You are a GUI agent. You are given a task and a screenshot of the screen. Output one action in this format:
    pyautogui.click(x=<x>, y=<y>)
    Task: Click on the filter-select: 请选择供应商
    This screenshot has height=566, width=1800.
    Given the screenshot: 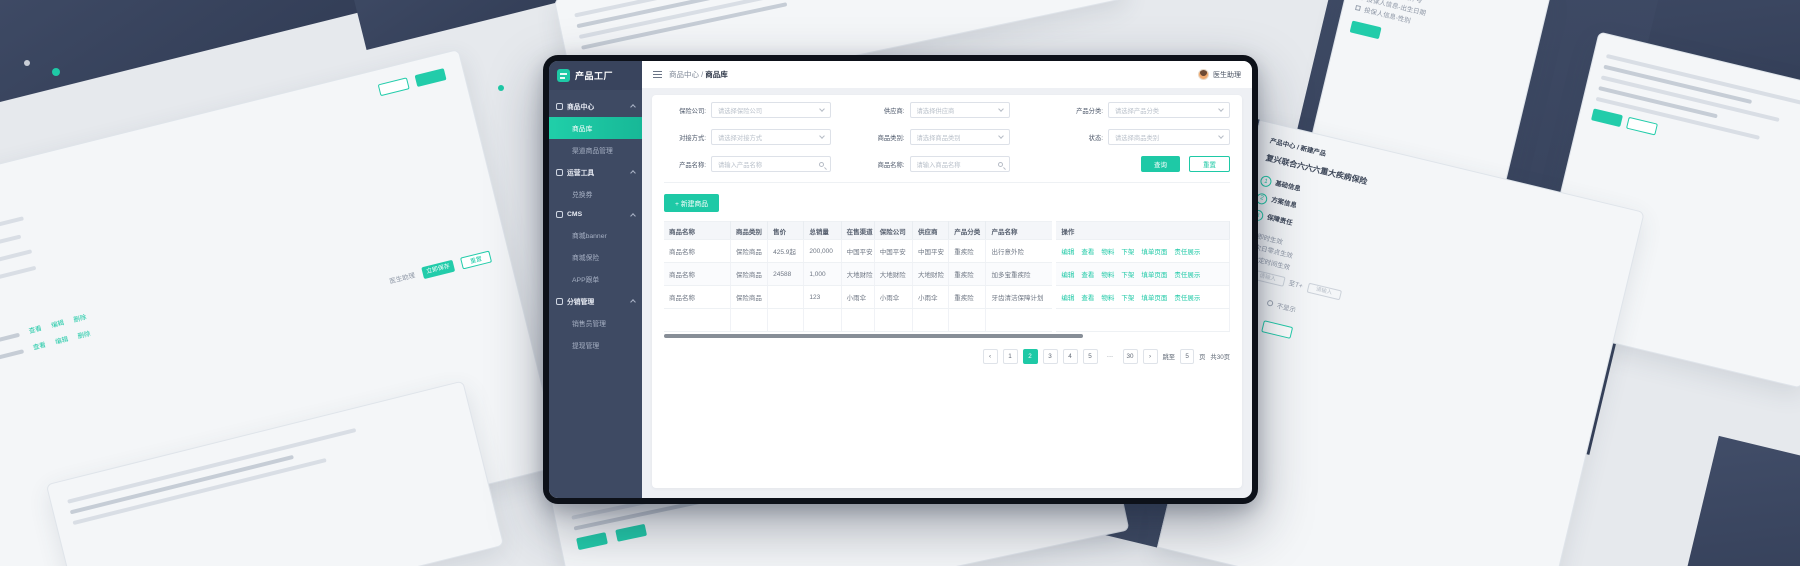 What is the action you would take?
    pyautogui.click(x=959, y=110)
    